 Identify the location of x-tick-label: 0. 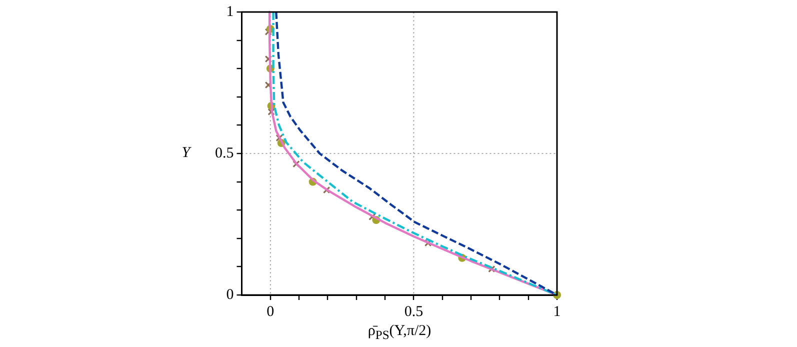
(270, 312).